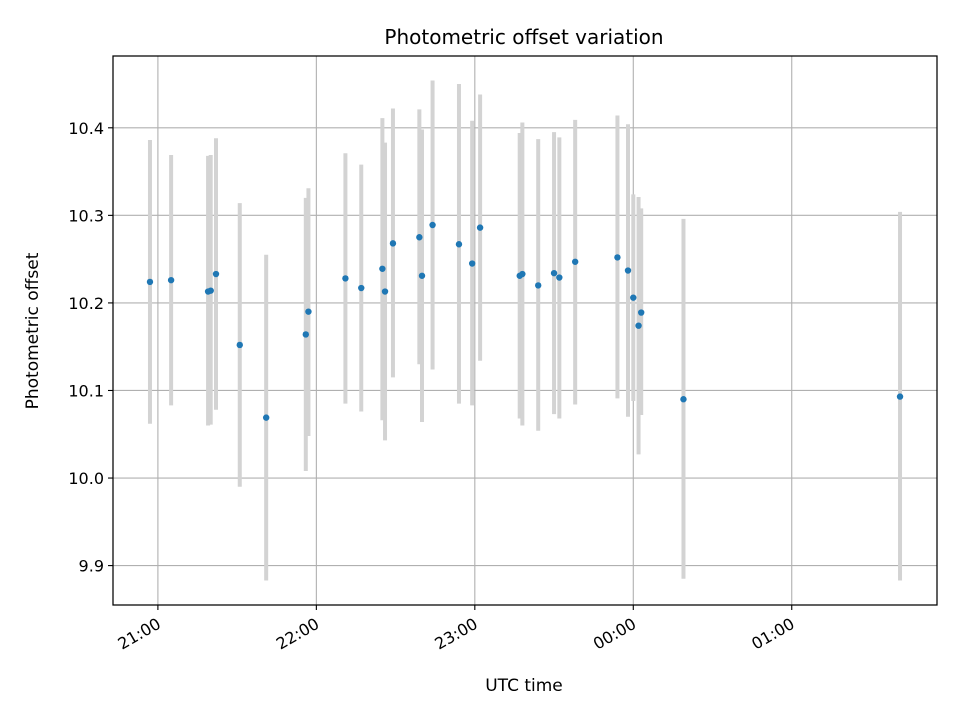 The height and width of the screenshot is (725, 960). Describe the element at coordinates (523, 37) in the screenshot. I see `chart-title: Photometric offset variation` at that location.